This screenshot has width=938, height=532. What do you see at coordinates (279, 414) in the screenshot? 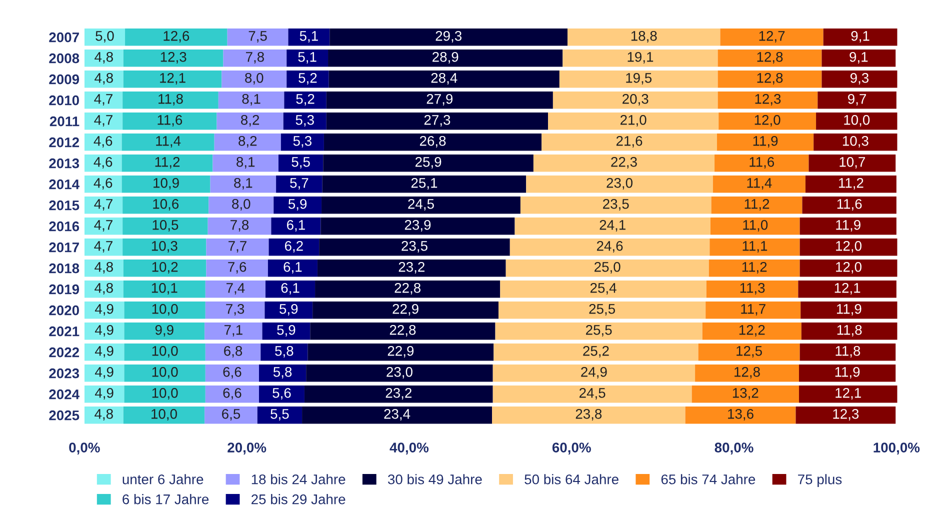
I see `data-label: 5,5` at bounding box center [279, 414].